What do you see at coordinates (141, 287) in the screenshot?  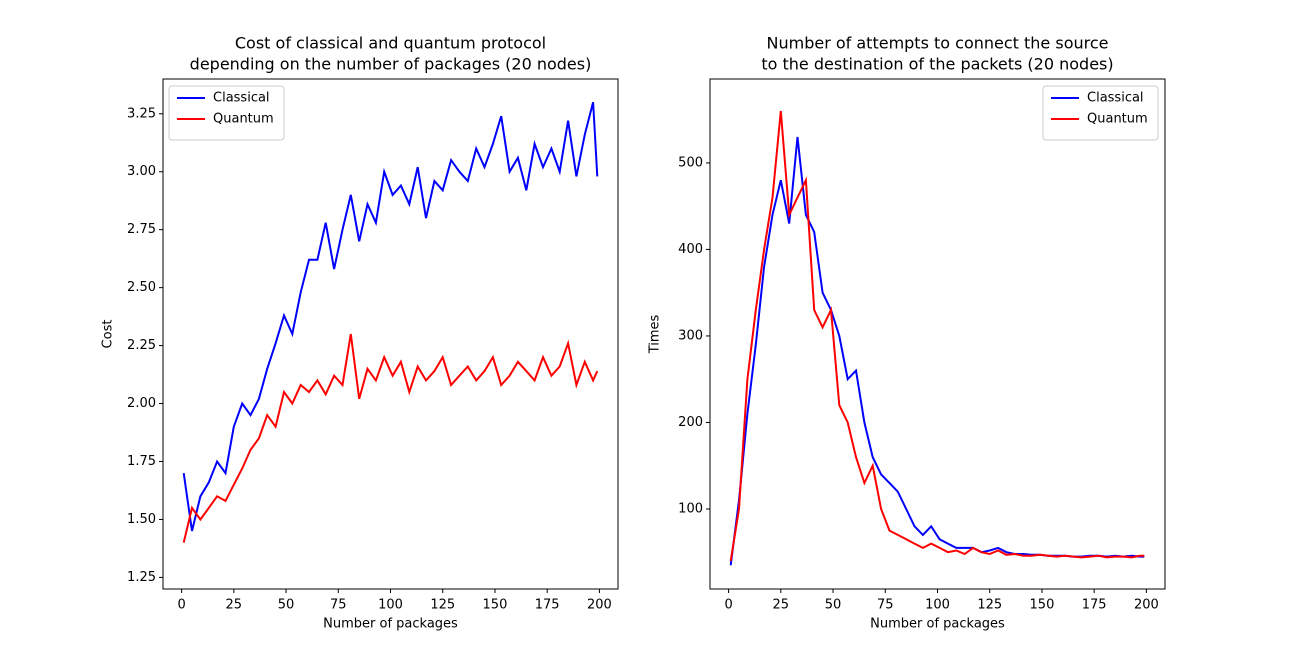 I see `y-tick-label: 2.50` at bounding box center [141, 287].